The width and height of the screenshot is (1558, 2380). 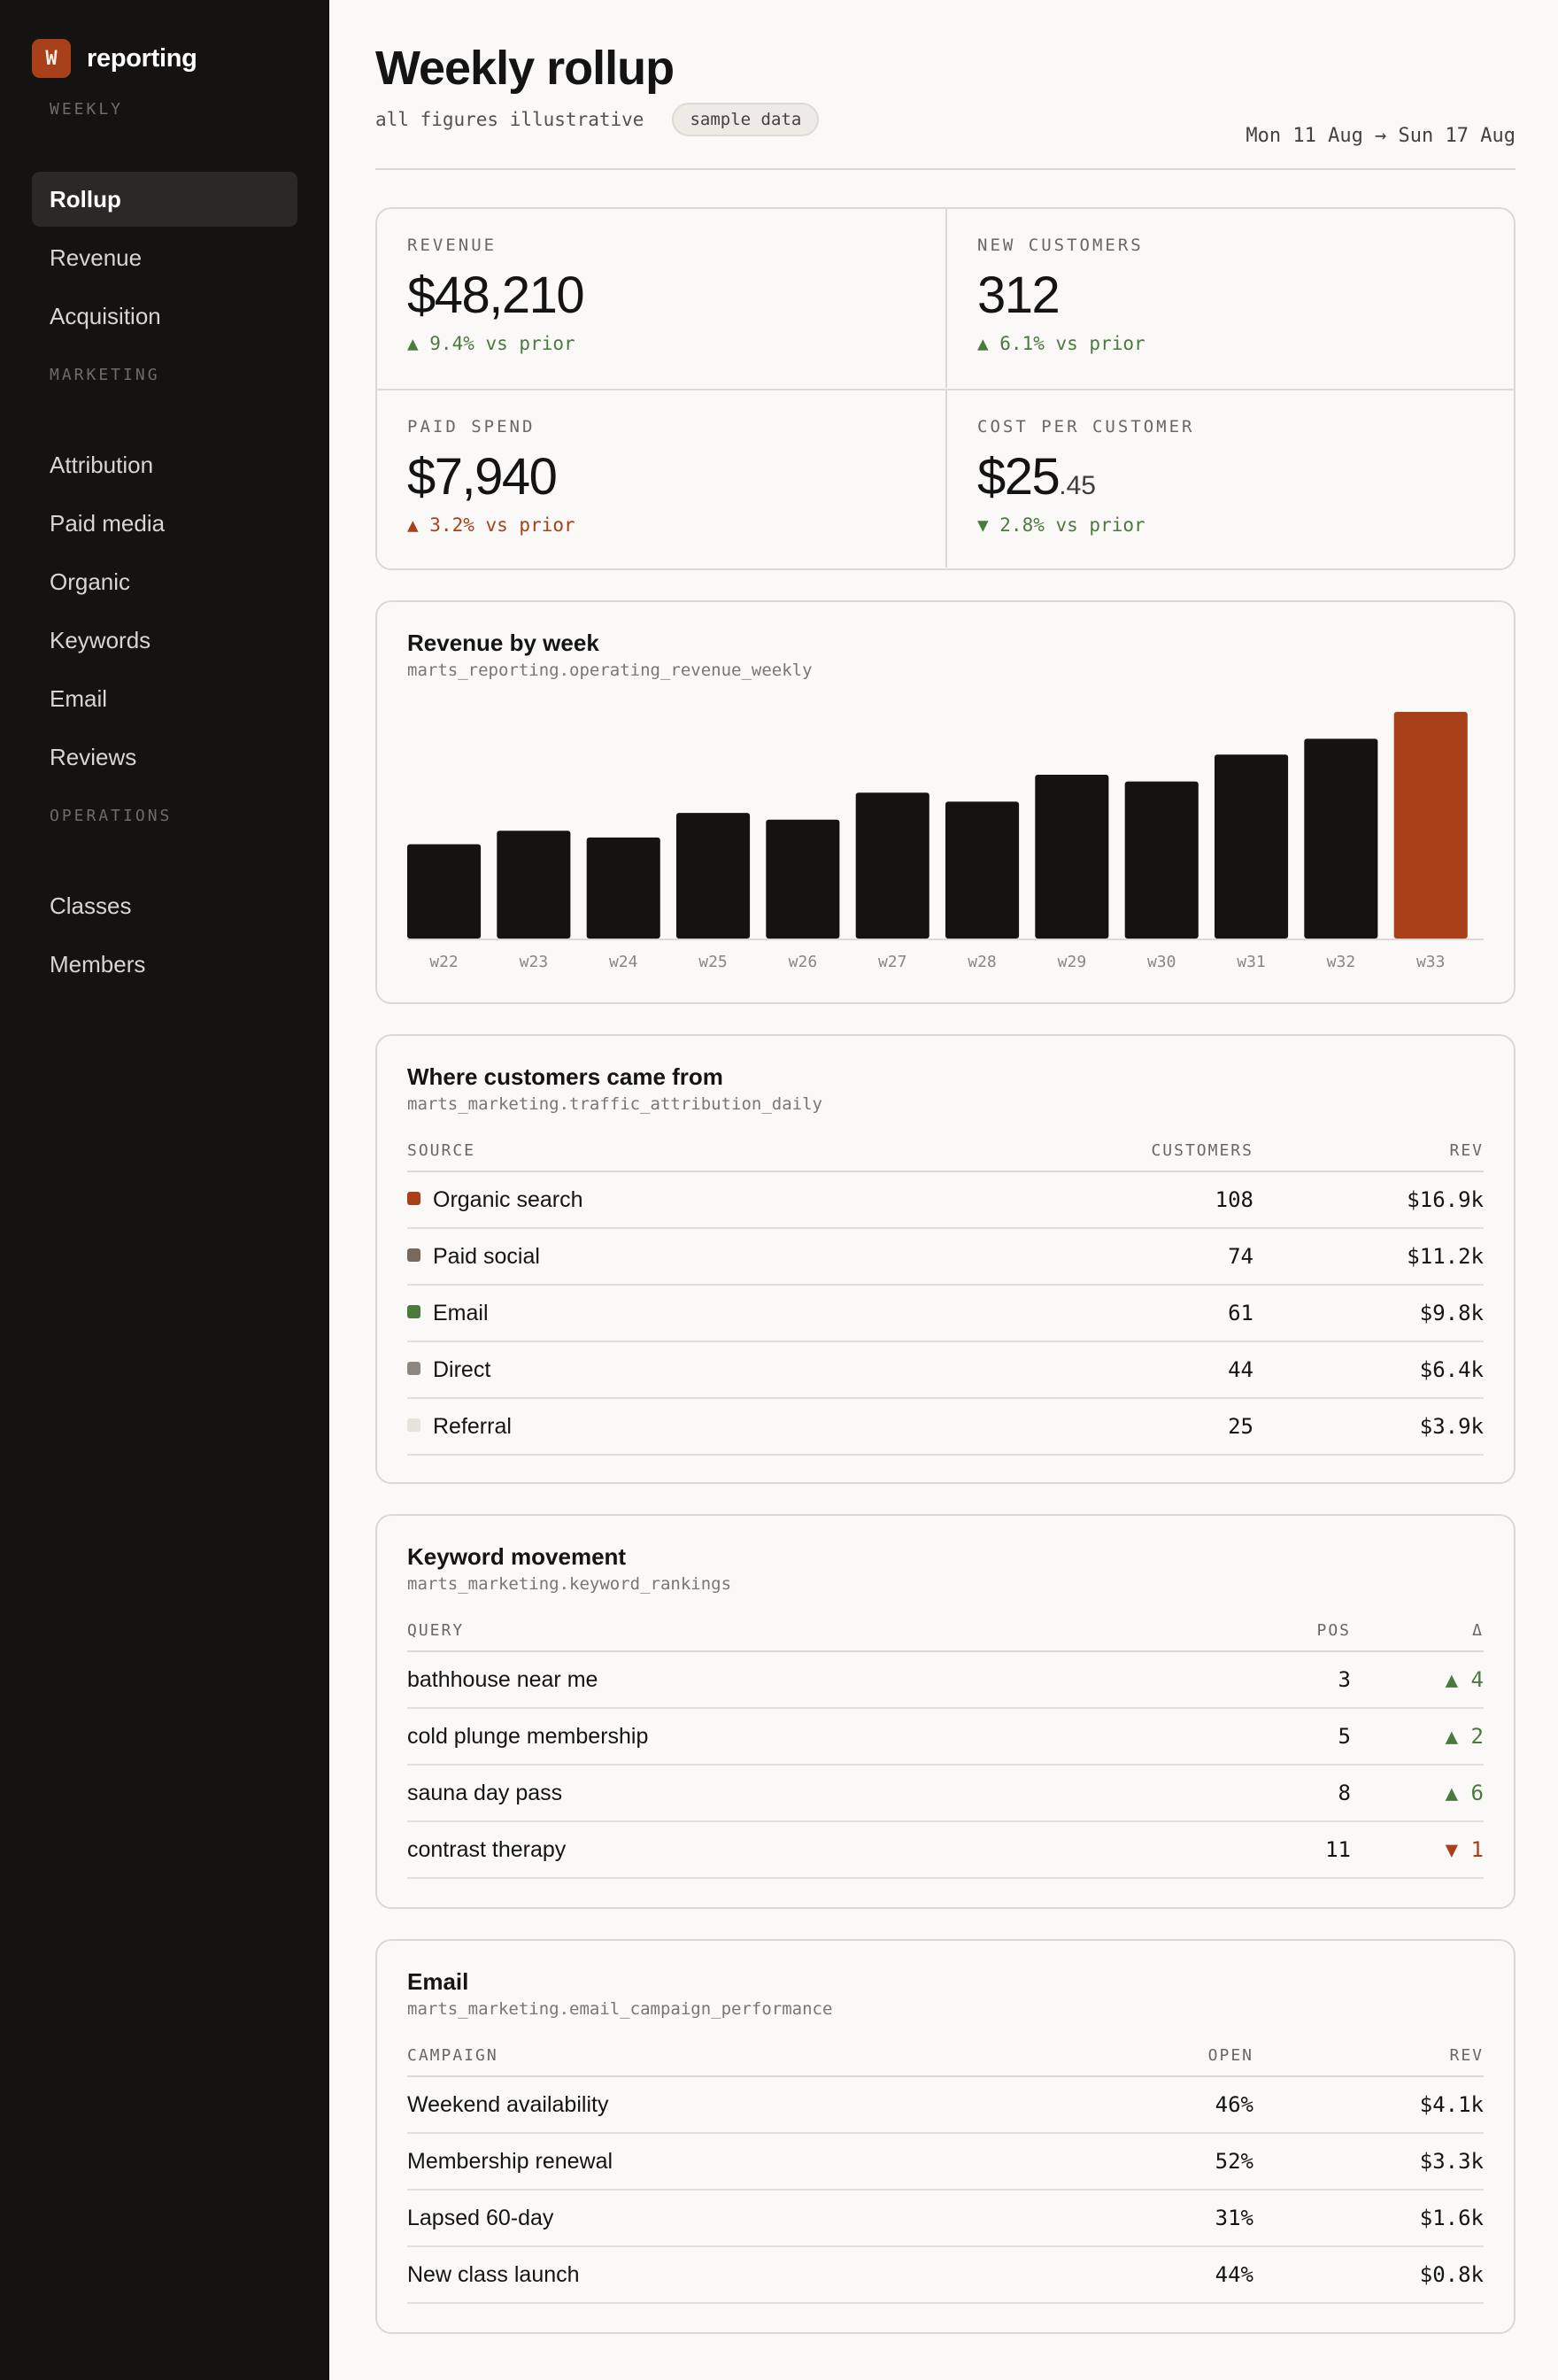 I want to click on kpi-new-customers: NEW CUSTOMERS 312 ▲ 6.1% vs prior, so click(x=1229, y=298).